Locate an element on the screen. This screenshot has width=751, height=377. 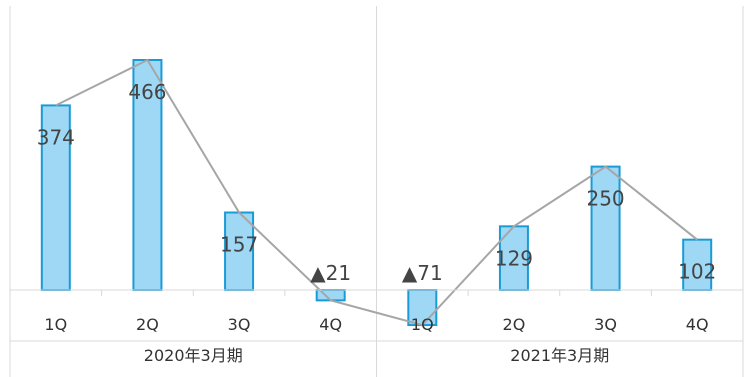
tick-label-0: 1Q is located at coordinates (55, 324).